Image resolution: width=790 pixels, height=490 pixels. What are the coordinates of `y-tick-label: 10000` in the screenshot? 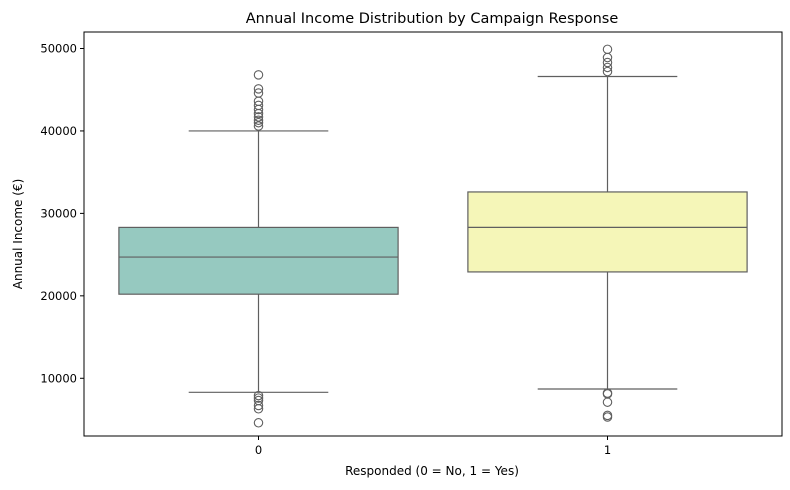 It's located at (58, 378).